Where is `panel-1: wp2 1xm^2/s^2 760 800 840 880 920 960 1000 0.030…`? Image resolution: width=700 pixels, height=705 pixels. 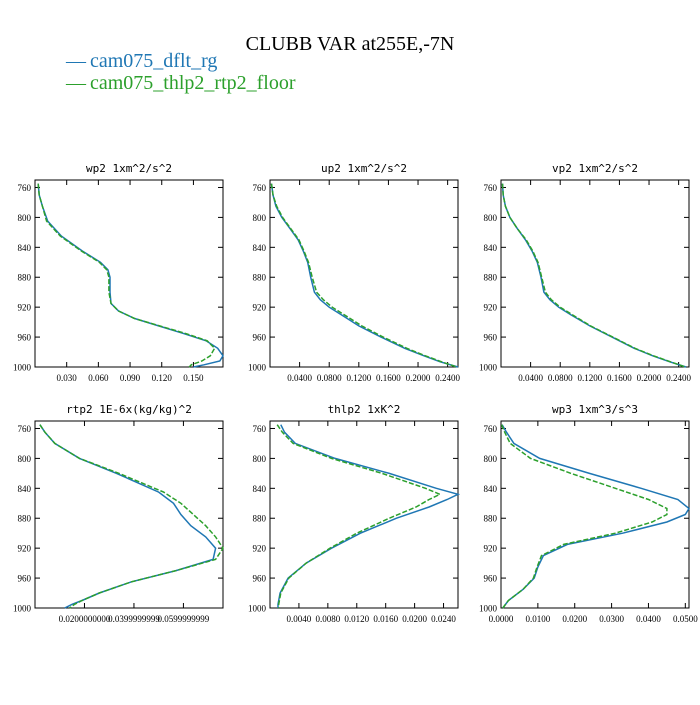 panel-1: wp2 1xm^2/s^2 760 800 840 880 920 960 1000 0.030… is located at coordinates (118, 272).